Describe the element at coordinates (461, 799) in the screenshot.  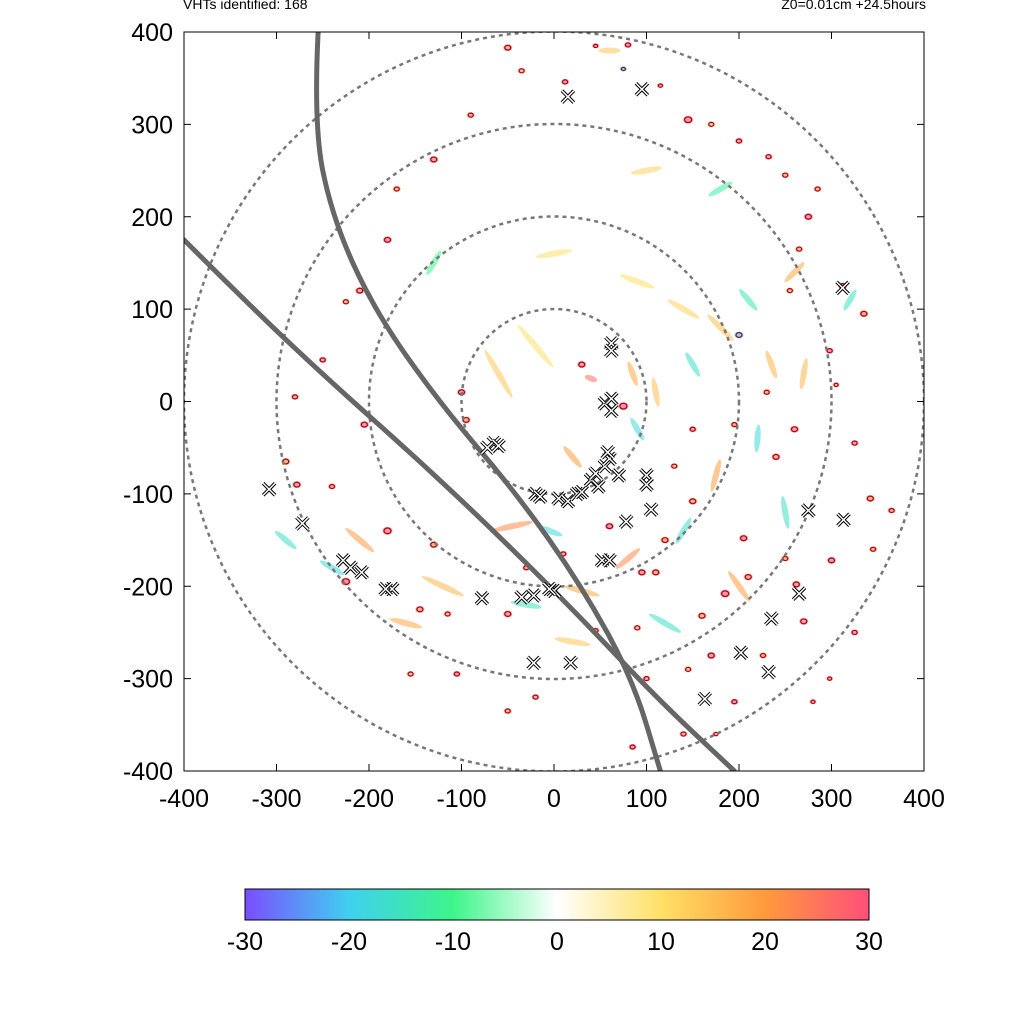
I see `x-tick-label: -100` at that location.